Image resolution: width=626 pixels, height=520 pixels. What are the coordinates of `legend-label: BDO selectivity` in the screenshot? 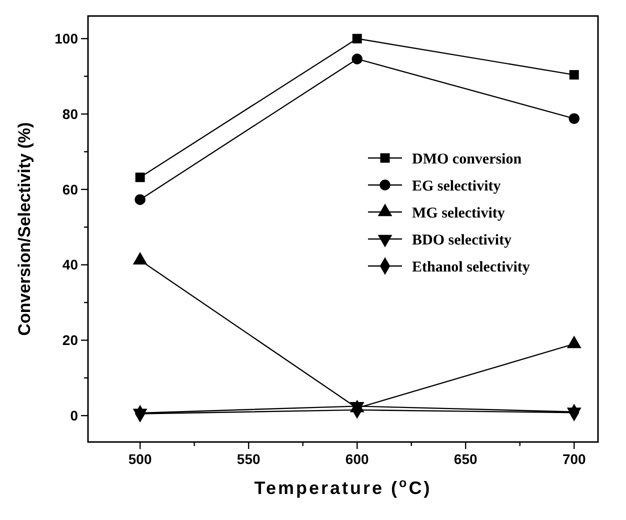 It's located at (462, 240).